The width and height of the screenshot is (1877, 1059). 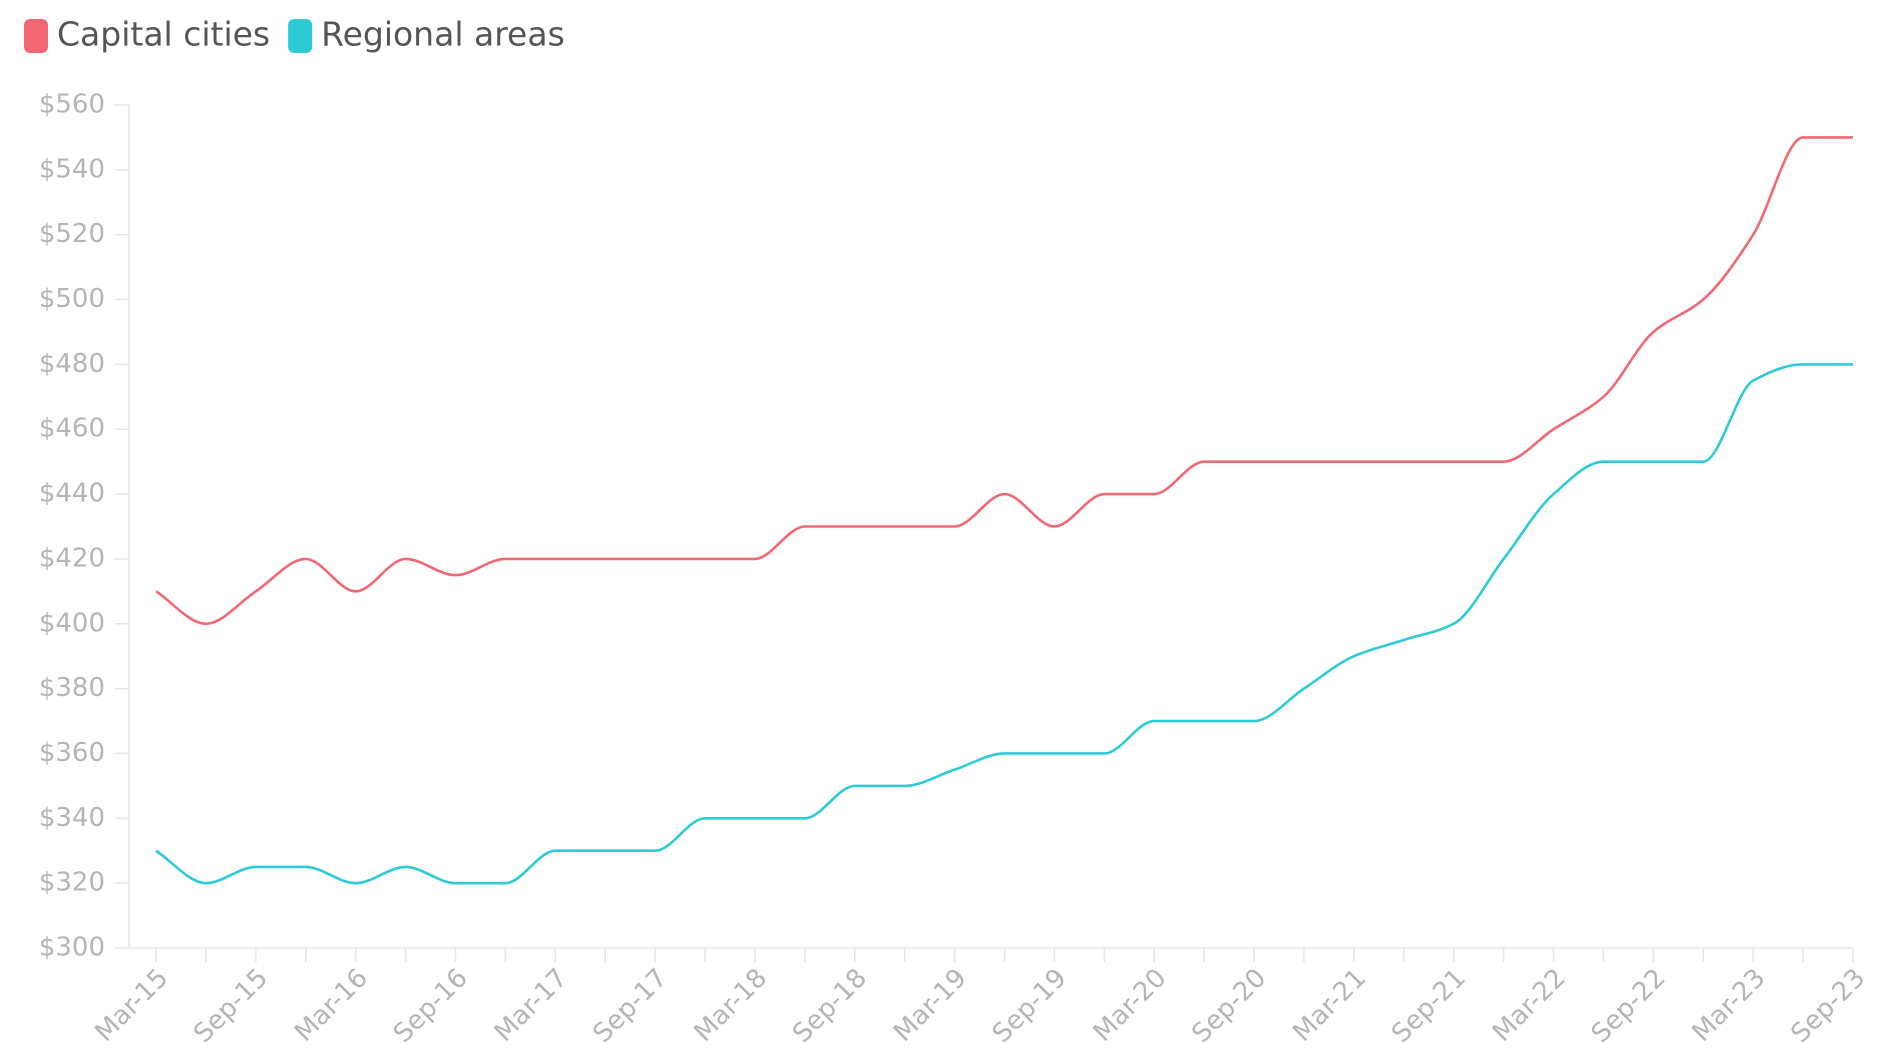 I want to click on x-tick-label: Sep-16, so click(x=431, y=1006).